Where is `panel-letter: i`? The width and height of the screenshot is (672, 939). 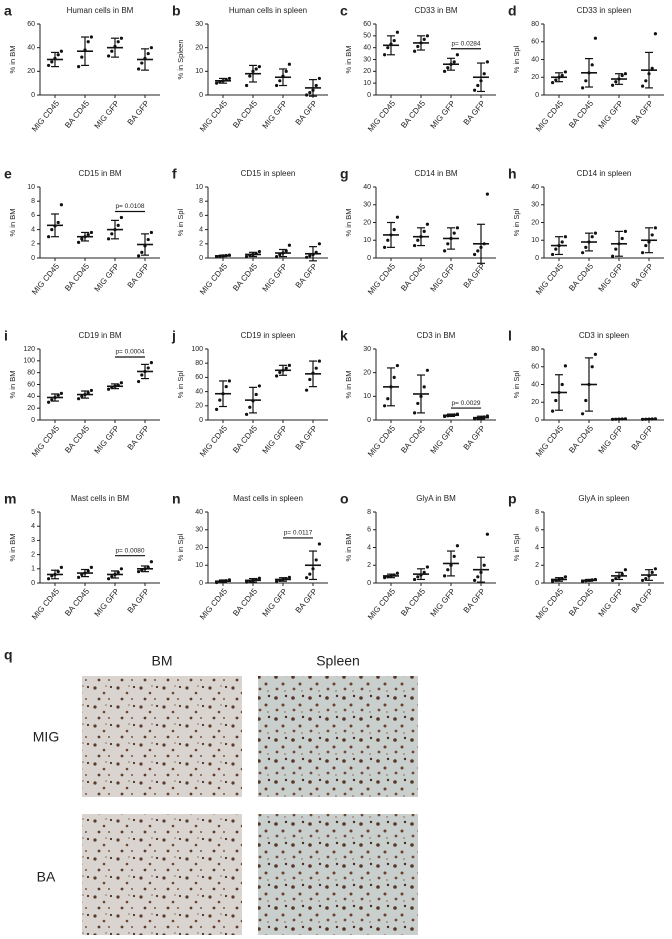
panel-letter: i is located at coordinates (6, 336).